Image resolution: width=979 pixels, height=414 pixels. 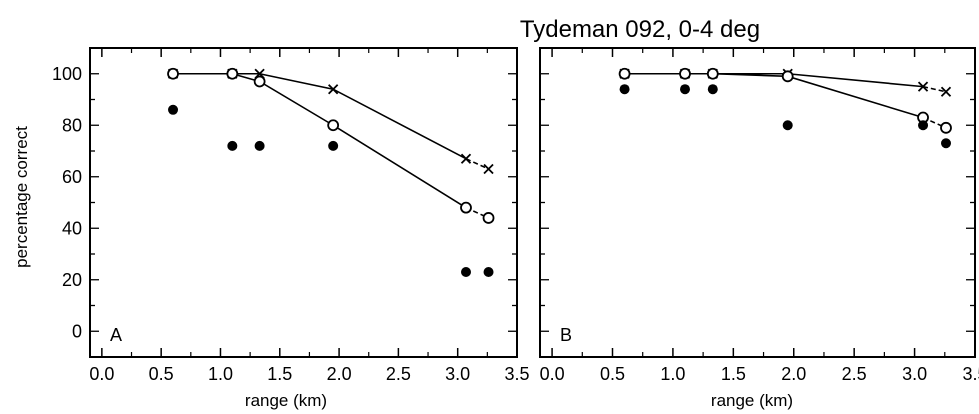 What do you see at coordinates (970, 374) in the screenshot?
I see `x-tick-label-b: 3.5` at bounding box center [970, 374].